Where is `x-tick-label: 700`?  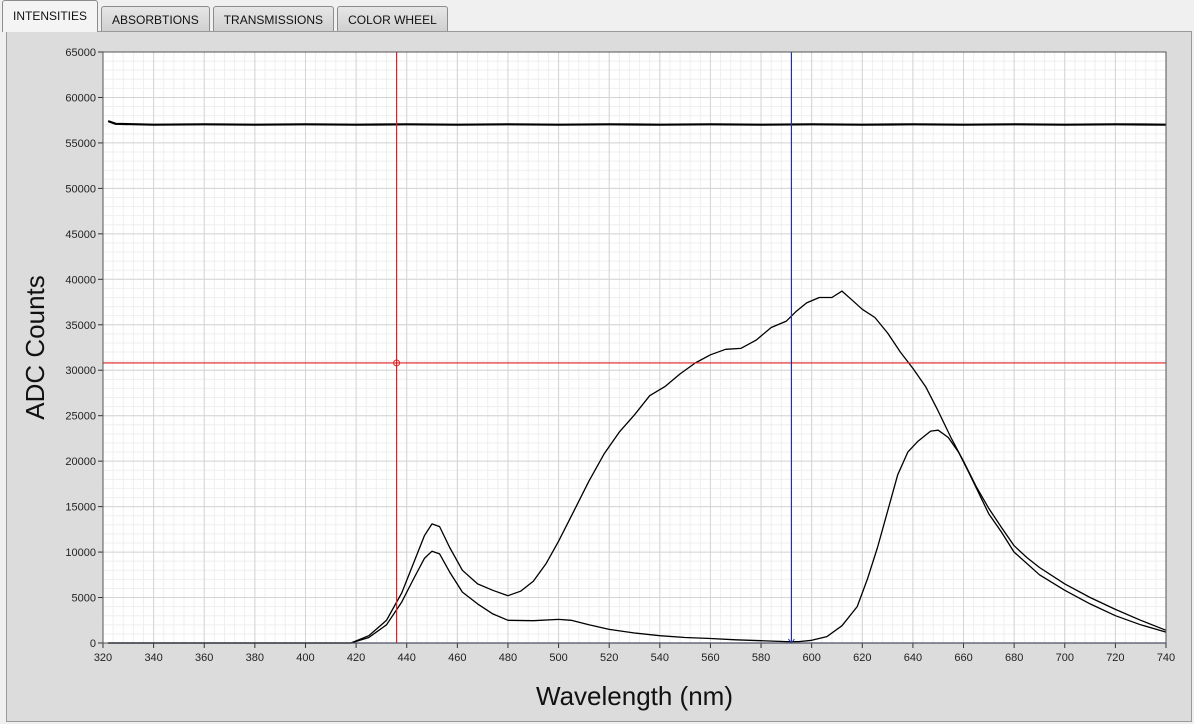 x-tick-label: 700 is located at coordinates (1065, 658).